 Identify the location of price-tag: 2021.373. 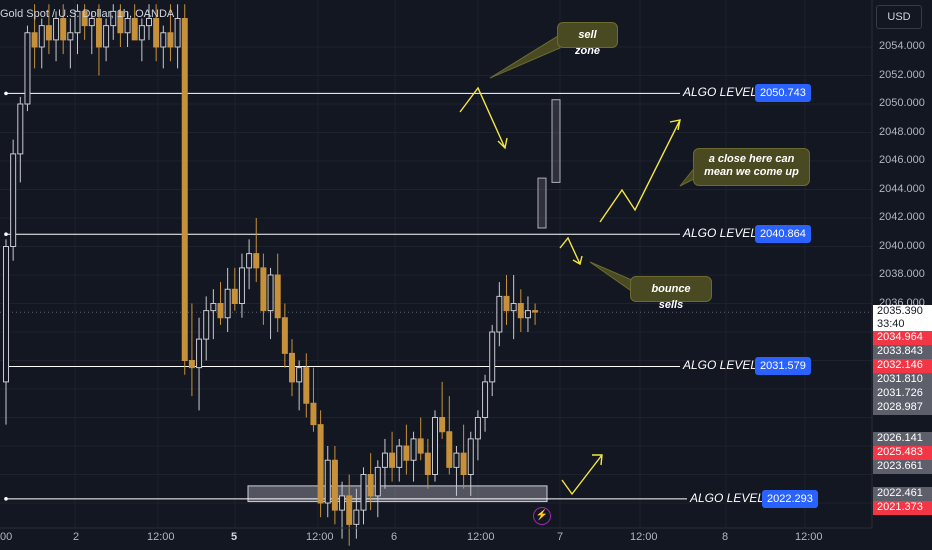
(902, 508).